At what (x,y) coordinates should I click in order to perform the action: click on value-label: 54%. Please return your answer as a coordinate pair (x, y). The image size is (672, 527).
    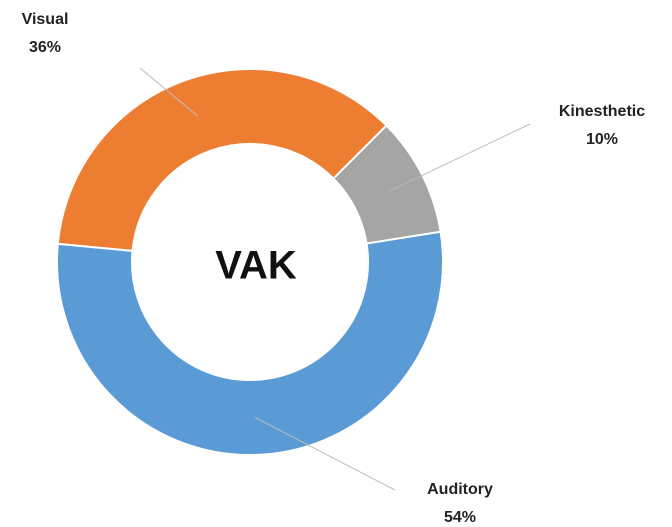
    Looking at the image, I should click on (460, 517).